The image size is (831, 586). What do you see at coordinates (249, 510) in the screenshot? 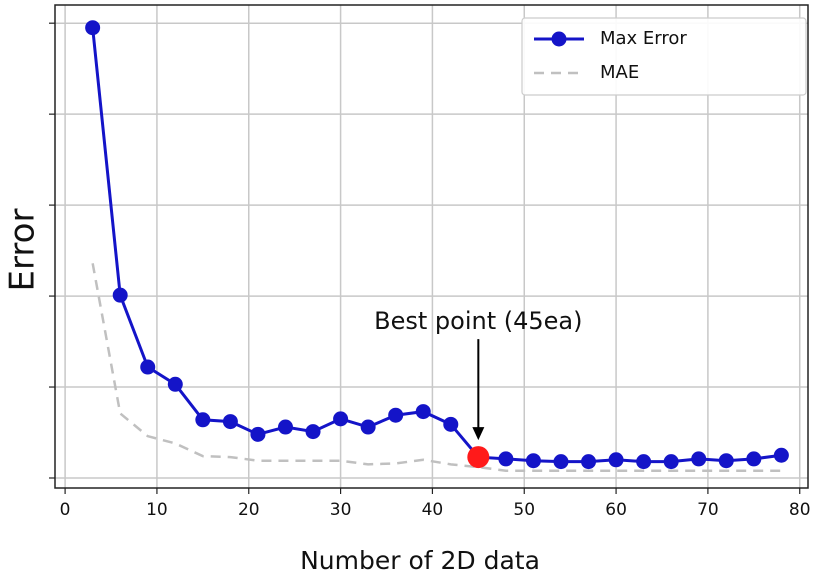
I see `x-tick-label: 20` at bounding box center [249, 510].